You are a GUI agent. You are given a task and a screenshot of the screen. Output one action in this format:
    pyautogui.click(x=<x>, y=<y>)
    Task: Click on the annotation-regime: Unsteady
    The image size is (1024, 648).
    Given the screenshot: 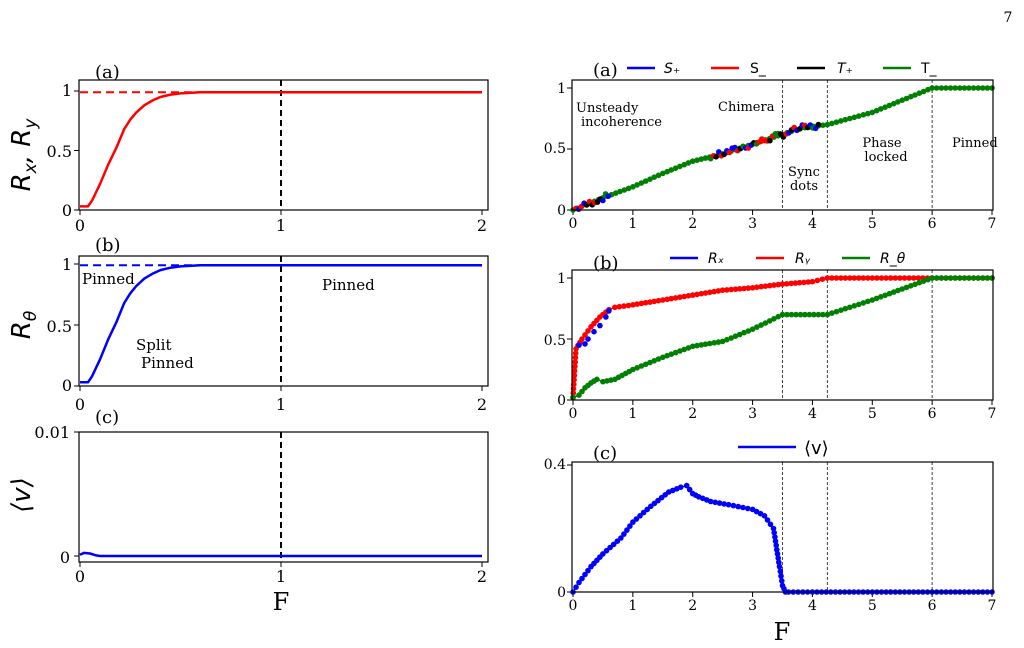 What is the action you would take?
    pyautogui.click(x=607, y=108)
    